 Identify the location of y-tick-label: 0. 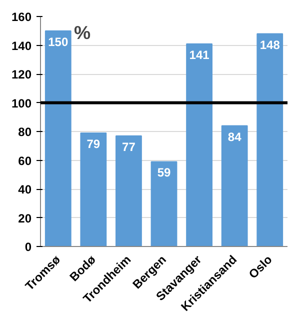
(28, 247).